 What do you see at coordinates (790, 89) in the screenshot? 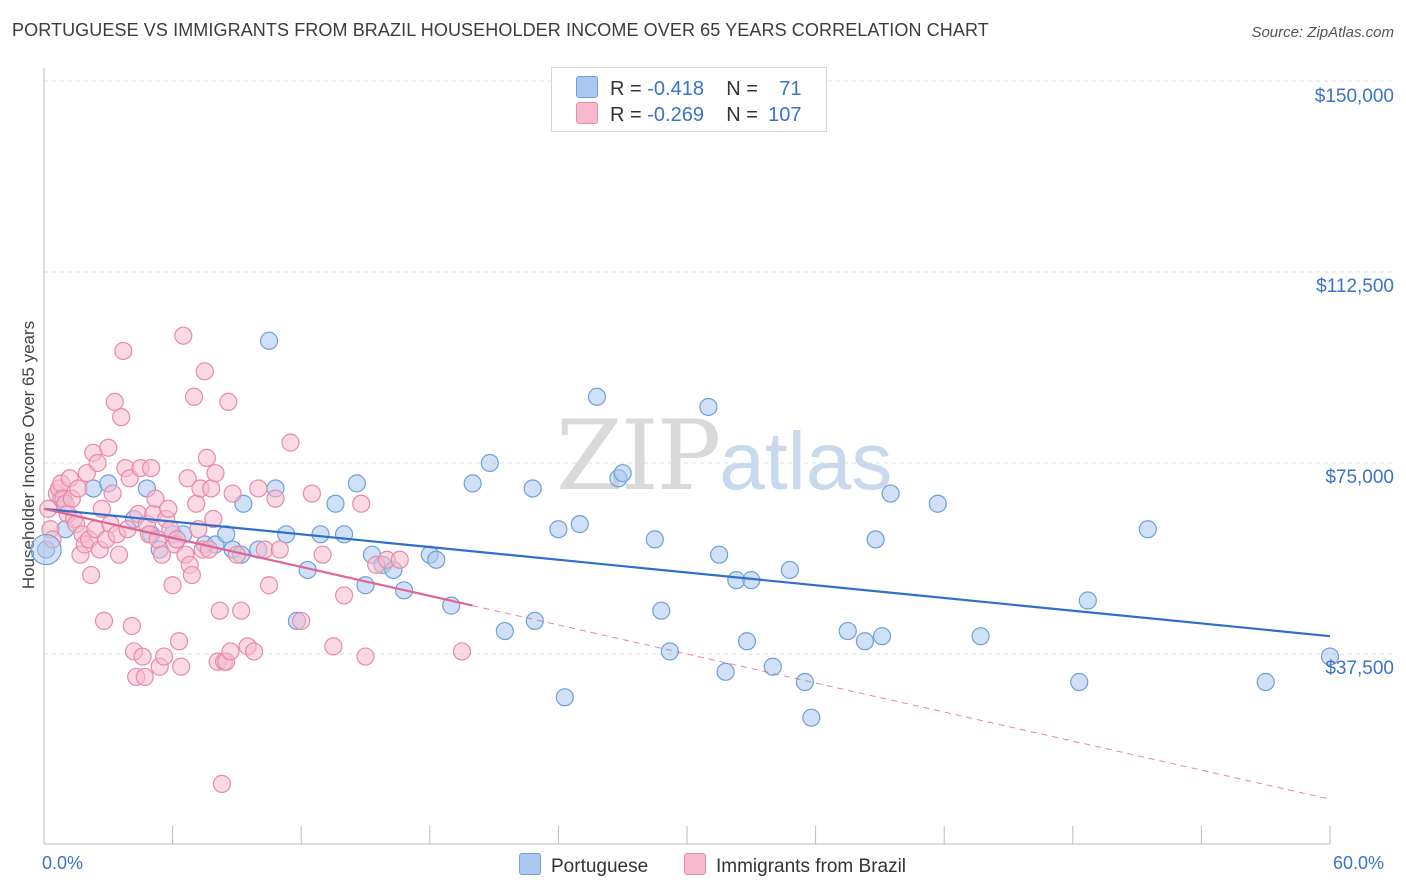
I see `legend-n-value: 71` at bounding box center [790, 89].